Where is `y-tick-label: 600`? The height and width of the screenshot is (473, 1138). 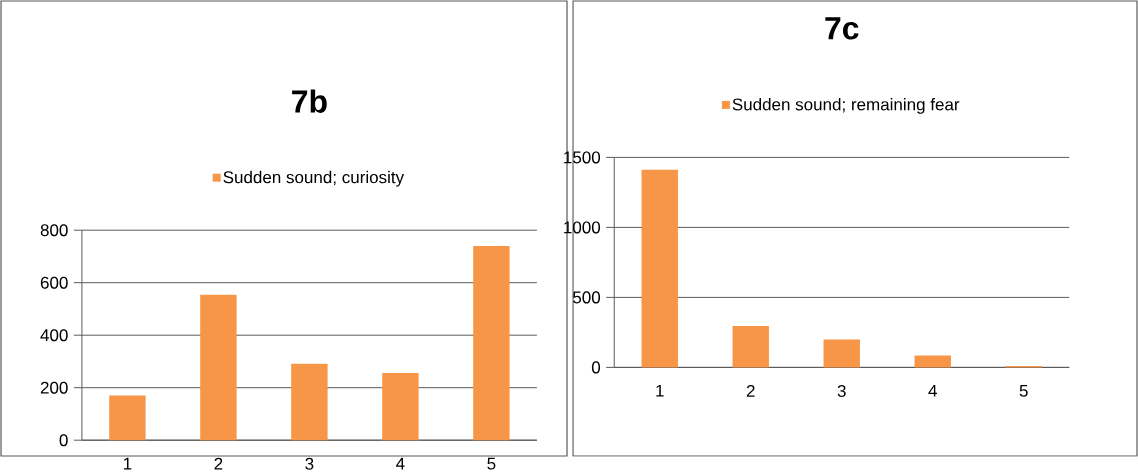
y-tick-label: 600 is located at coordinates (54, 282).